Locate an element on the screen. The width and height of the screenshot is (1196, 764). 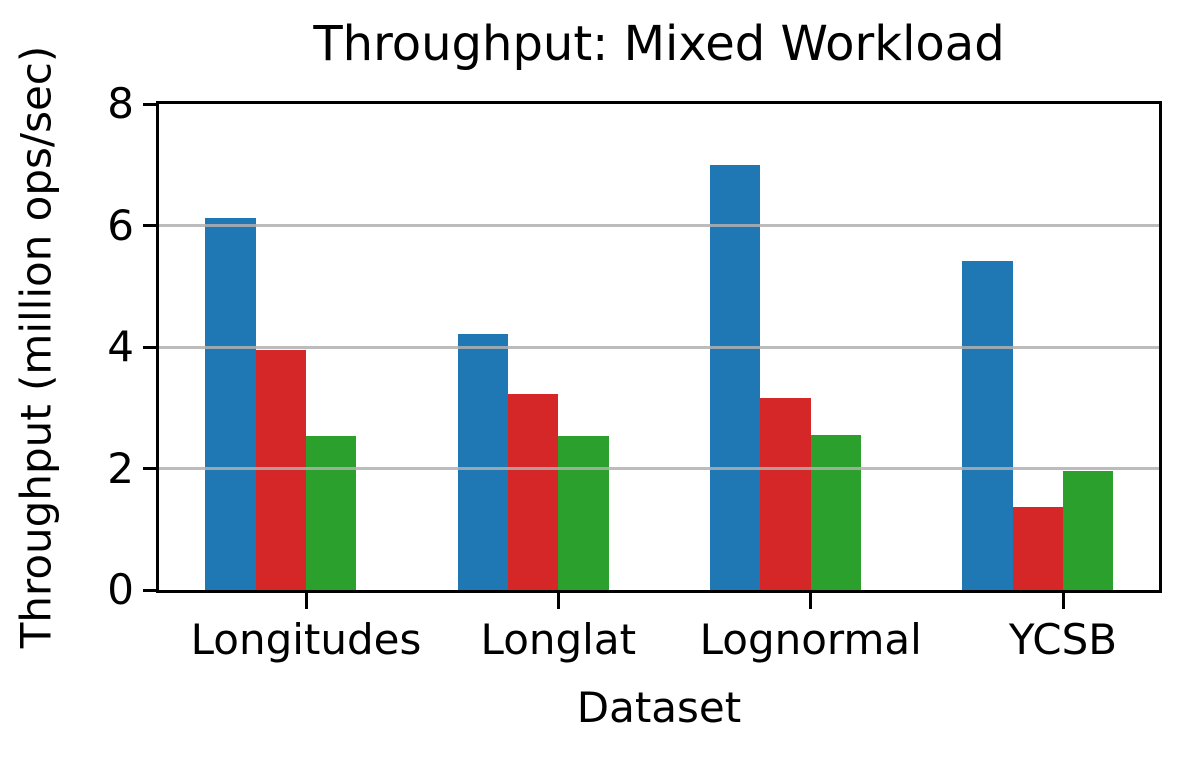
x-tick-longlat is located at coordinates (558, 601).